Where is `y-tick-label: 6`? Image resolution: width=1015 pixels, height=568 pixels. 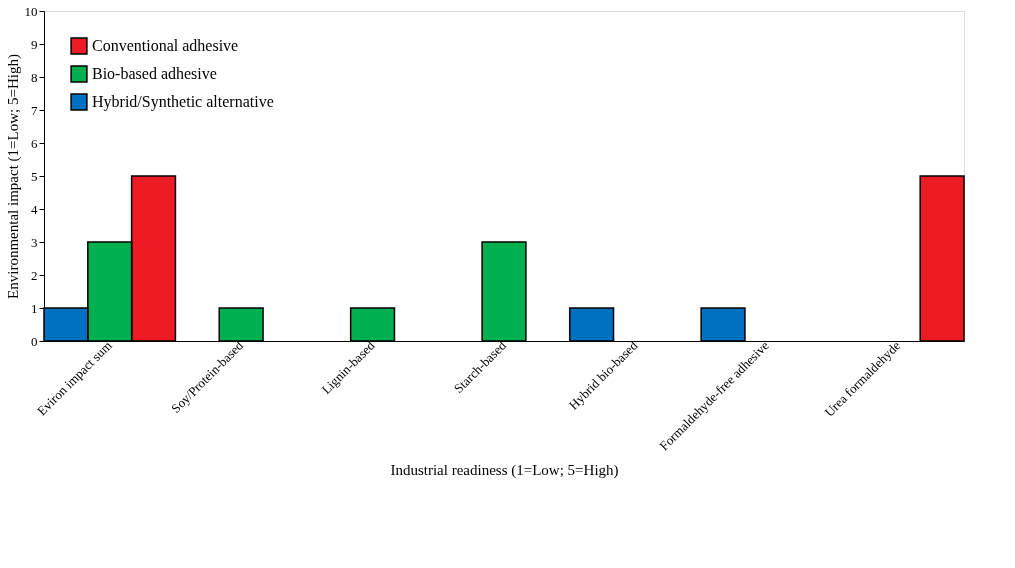
y-tick-label: 6 is located at coordinates (34, 143).